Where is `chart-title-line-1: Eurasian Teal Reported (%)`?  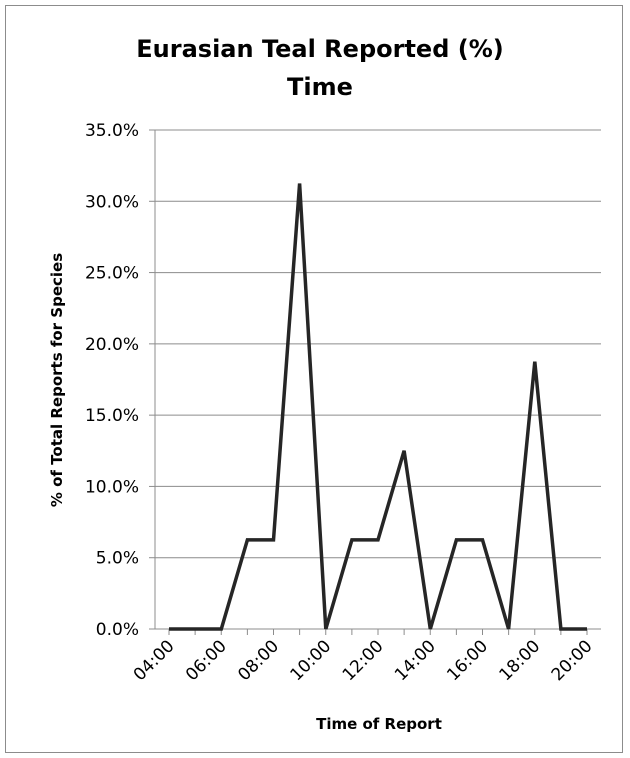
chart-title-line-1: Eurasian Teal Reported (%) is located at coordinates (319, 49).